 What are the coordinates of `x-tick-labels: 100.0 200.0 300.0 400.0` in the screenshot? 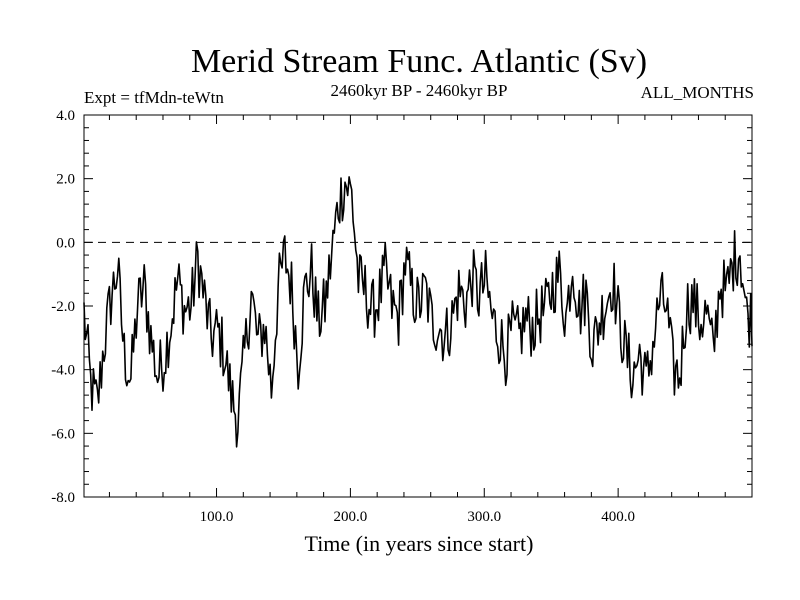 It's located at (417, 517).